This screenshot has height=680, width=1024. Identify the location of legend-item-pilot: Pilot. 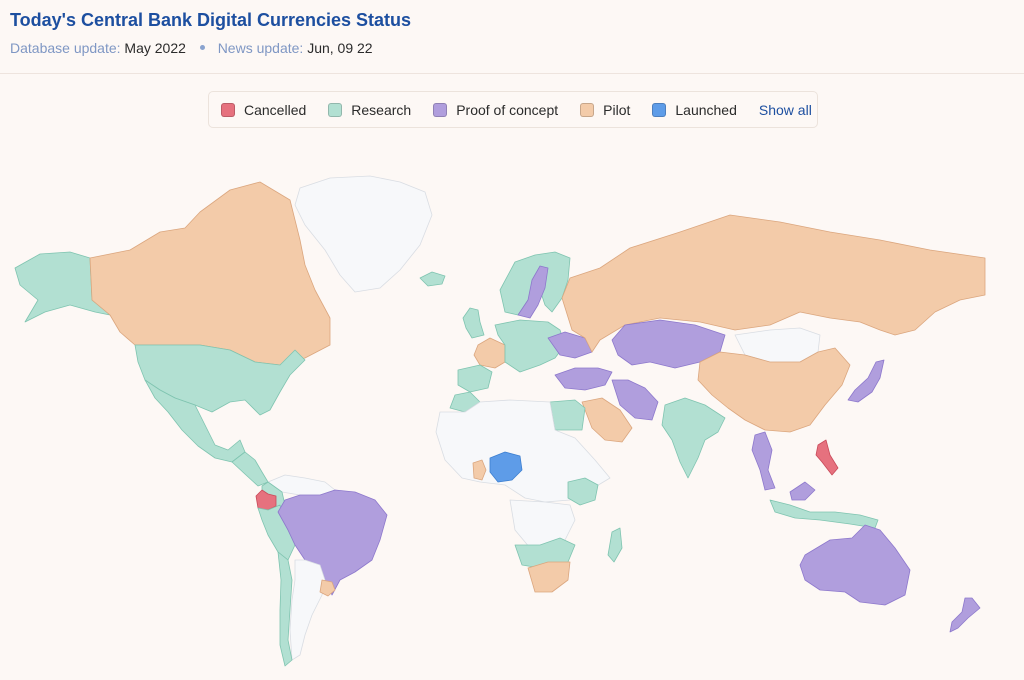
(605, 110).